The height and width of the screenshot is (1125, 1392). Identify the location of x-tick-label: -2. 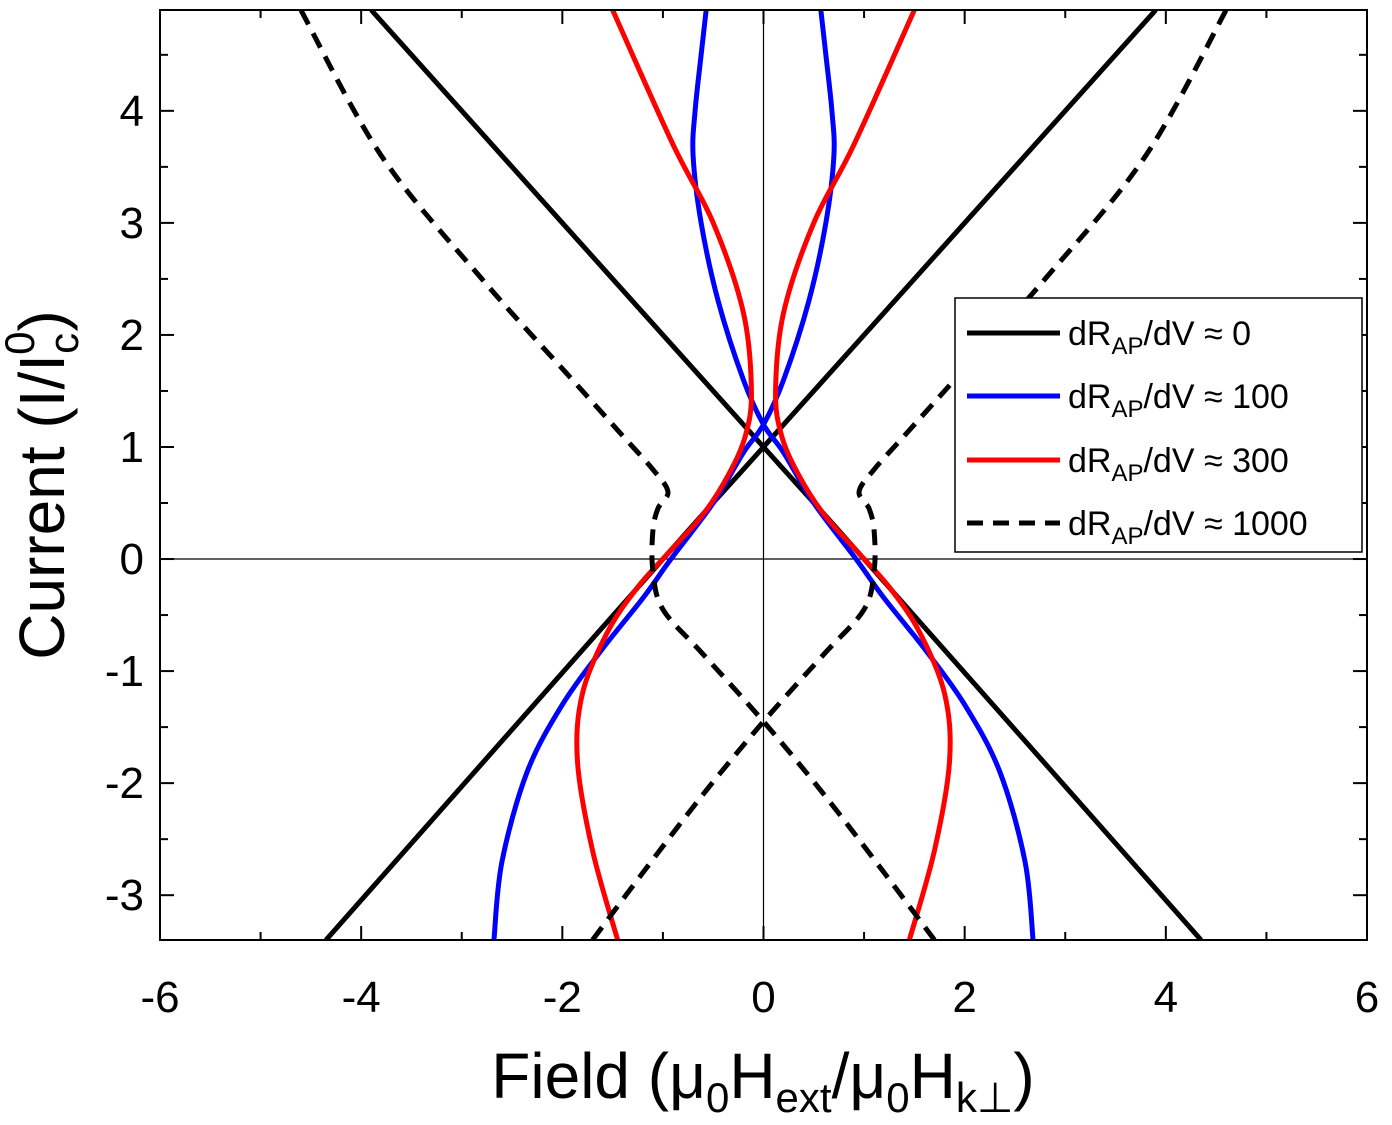
(562, 997).